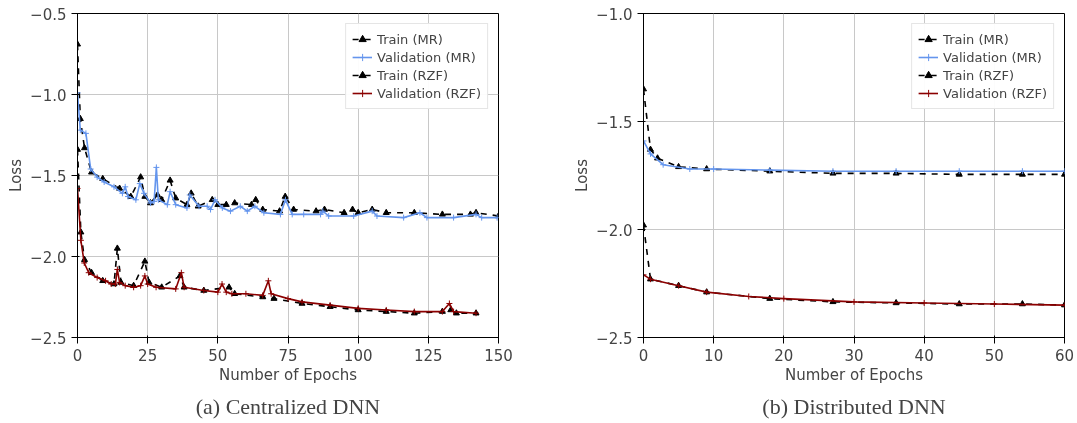 The width and height of the screenshot is (1077, 423). Describe the element at coordinates (924, 355) in the screenshot. I see `x-tick-label: 40` at that location.